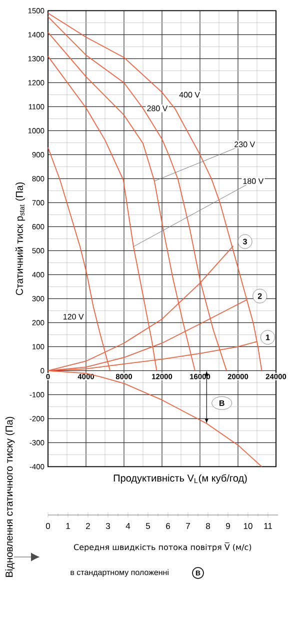  What do you see at coordinates (148, 526) in the screenshot?
I see `x2-tick-label: 5` at bounding box center [148, 526].